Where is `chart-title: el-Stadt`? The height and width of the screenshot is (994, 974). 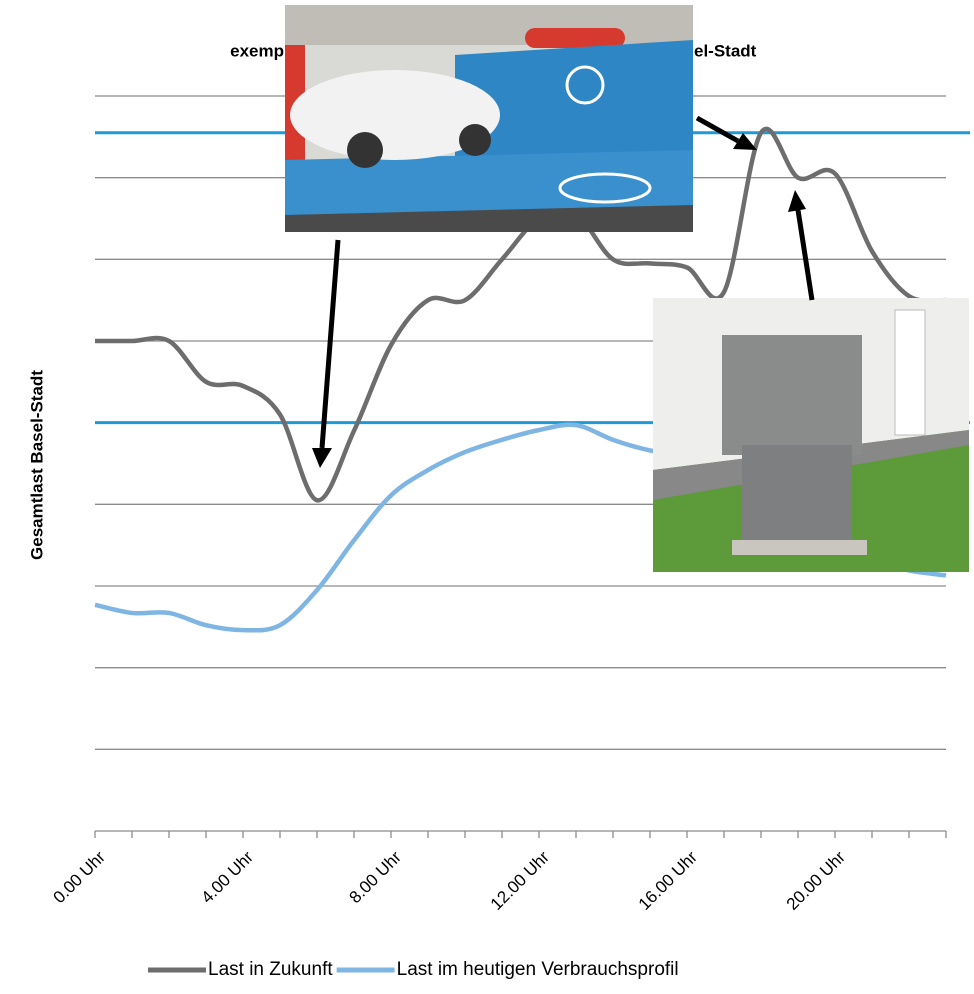 chart-title: el-Stadt is located at coordinates (725, 50).